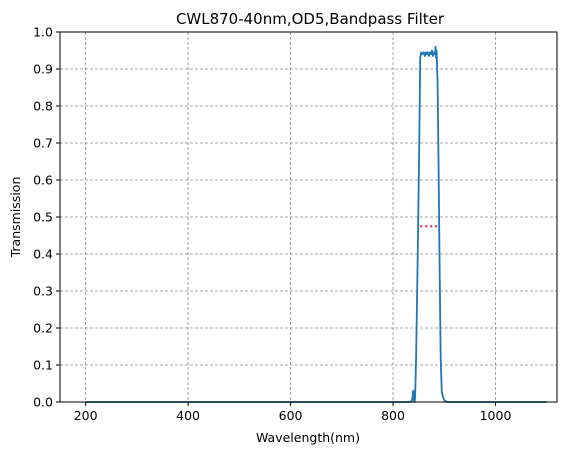 This screenshot has height=459, width=567. I want to click on x-tick-label: 600, so click(291, 415).